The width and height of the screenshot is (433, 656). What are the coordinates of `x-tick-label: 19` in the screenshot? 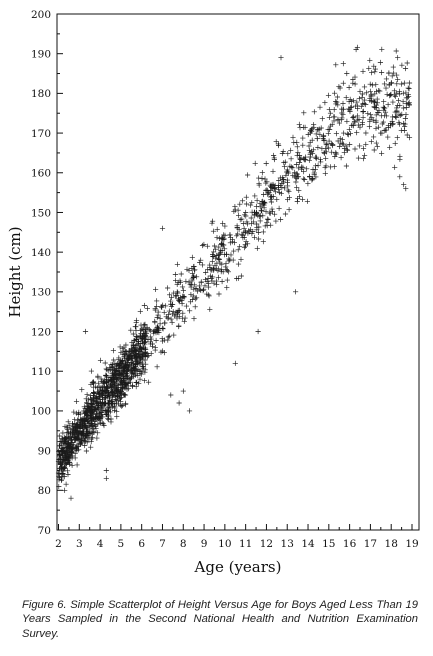 It's located at (411, 544).